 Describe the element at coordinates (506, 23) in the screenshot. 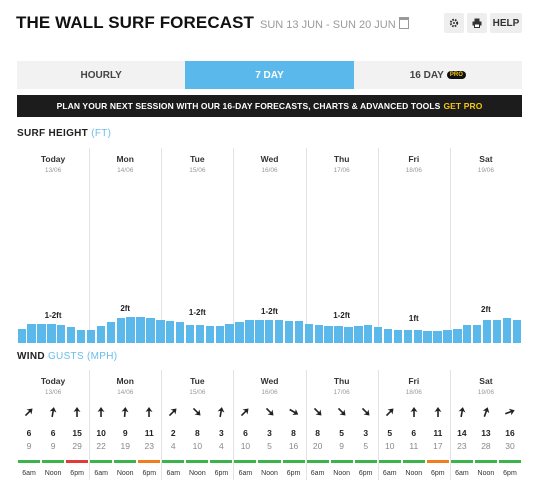

I see `help-button: HELP` at that location.